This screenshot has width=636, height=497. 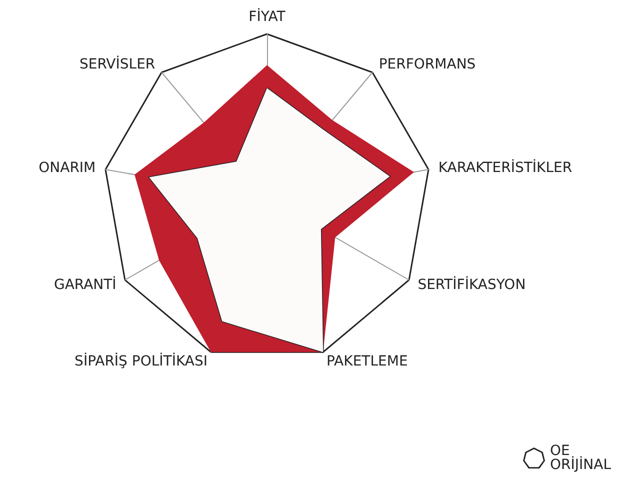 What do you see at coordinates (141, 361) in the screenshot?
I see `spoke-label: SİPARİŞ POLİTİKASI` at bounding box center [141, 361].